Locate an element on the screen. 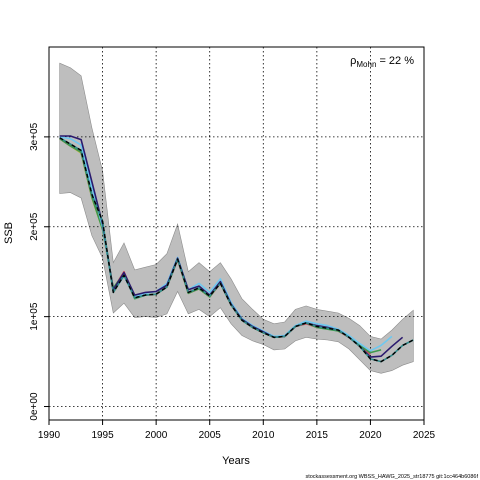 Image resolution: width=480 pixels, height=480 pixels. x-tick-label: 2020 is located at coordinates (370, 435).